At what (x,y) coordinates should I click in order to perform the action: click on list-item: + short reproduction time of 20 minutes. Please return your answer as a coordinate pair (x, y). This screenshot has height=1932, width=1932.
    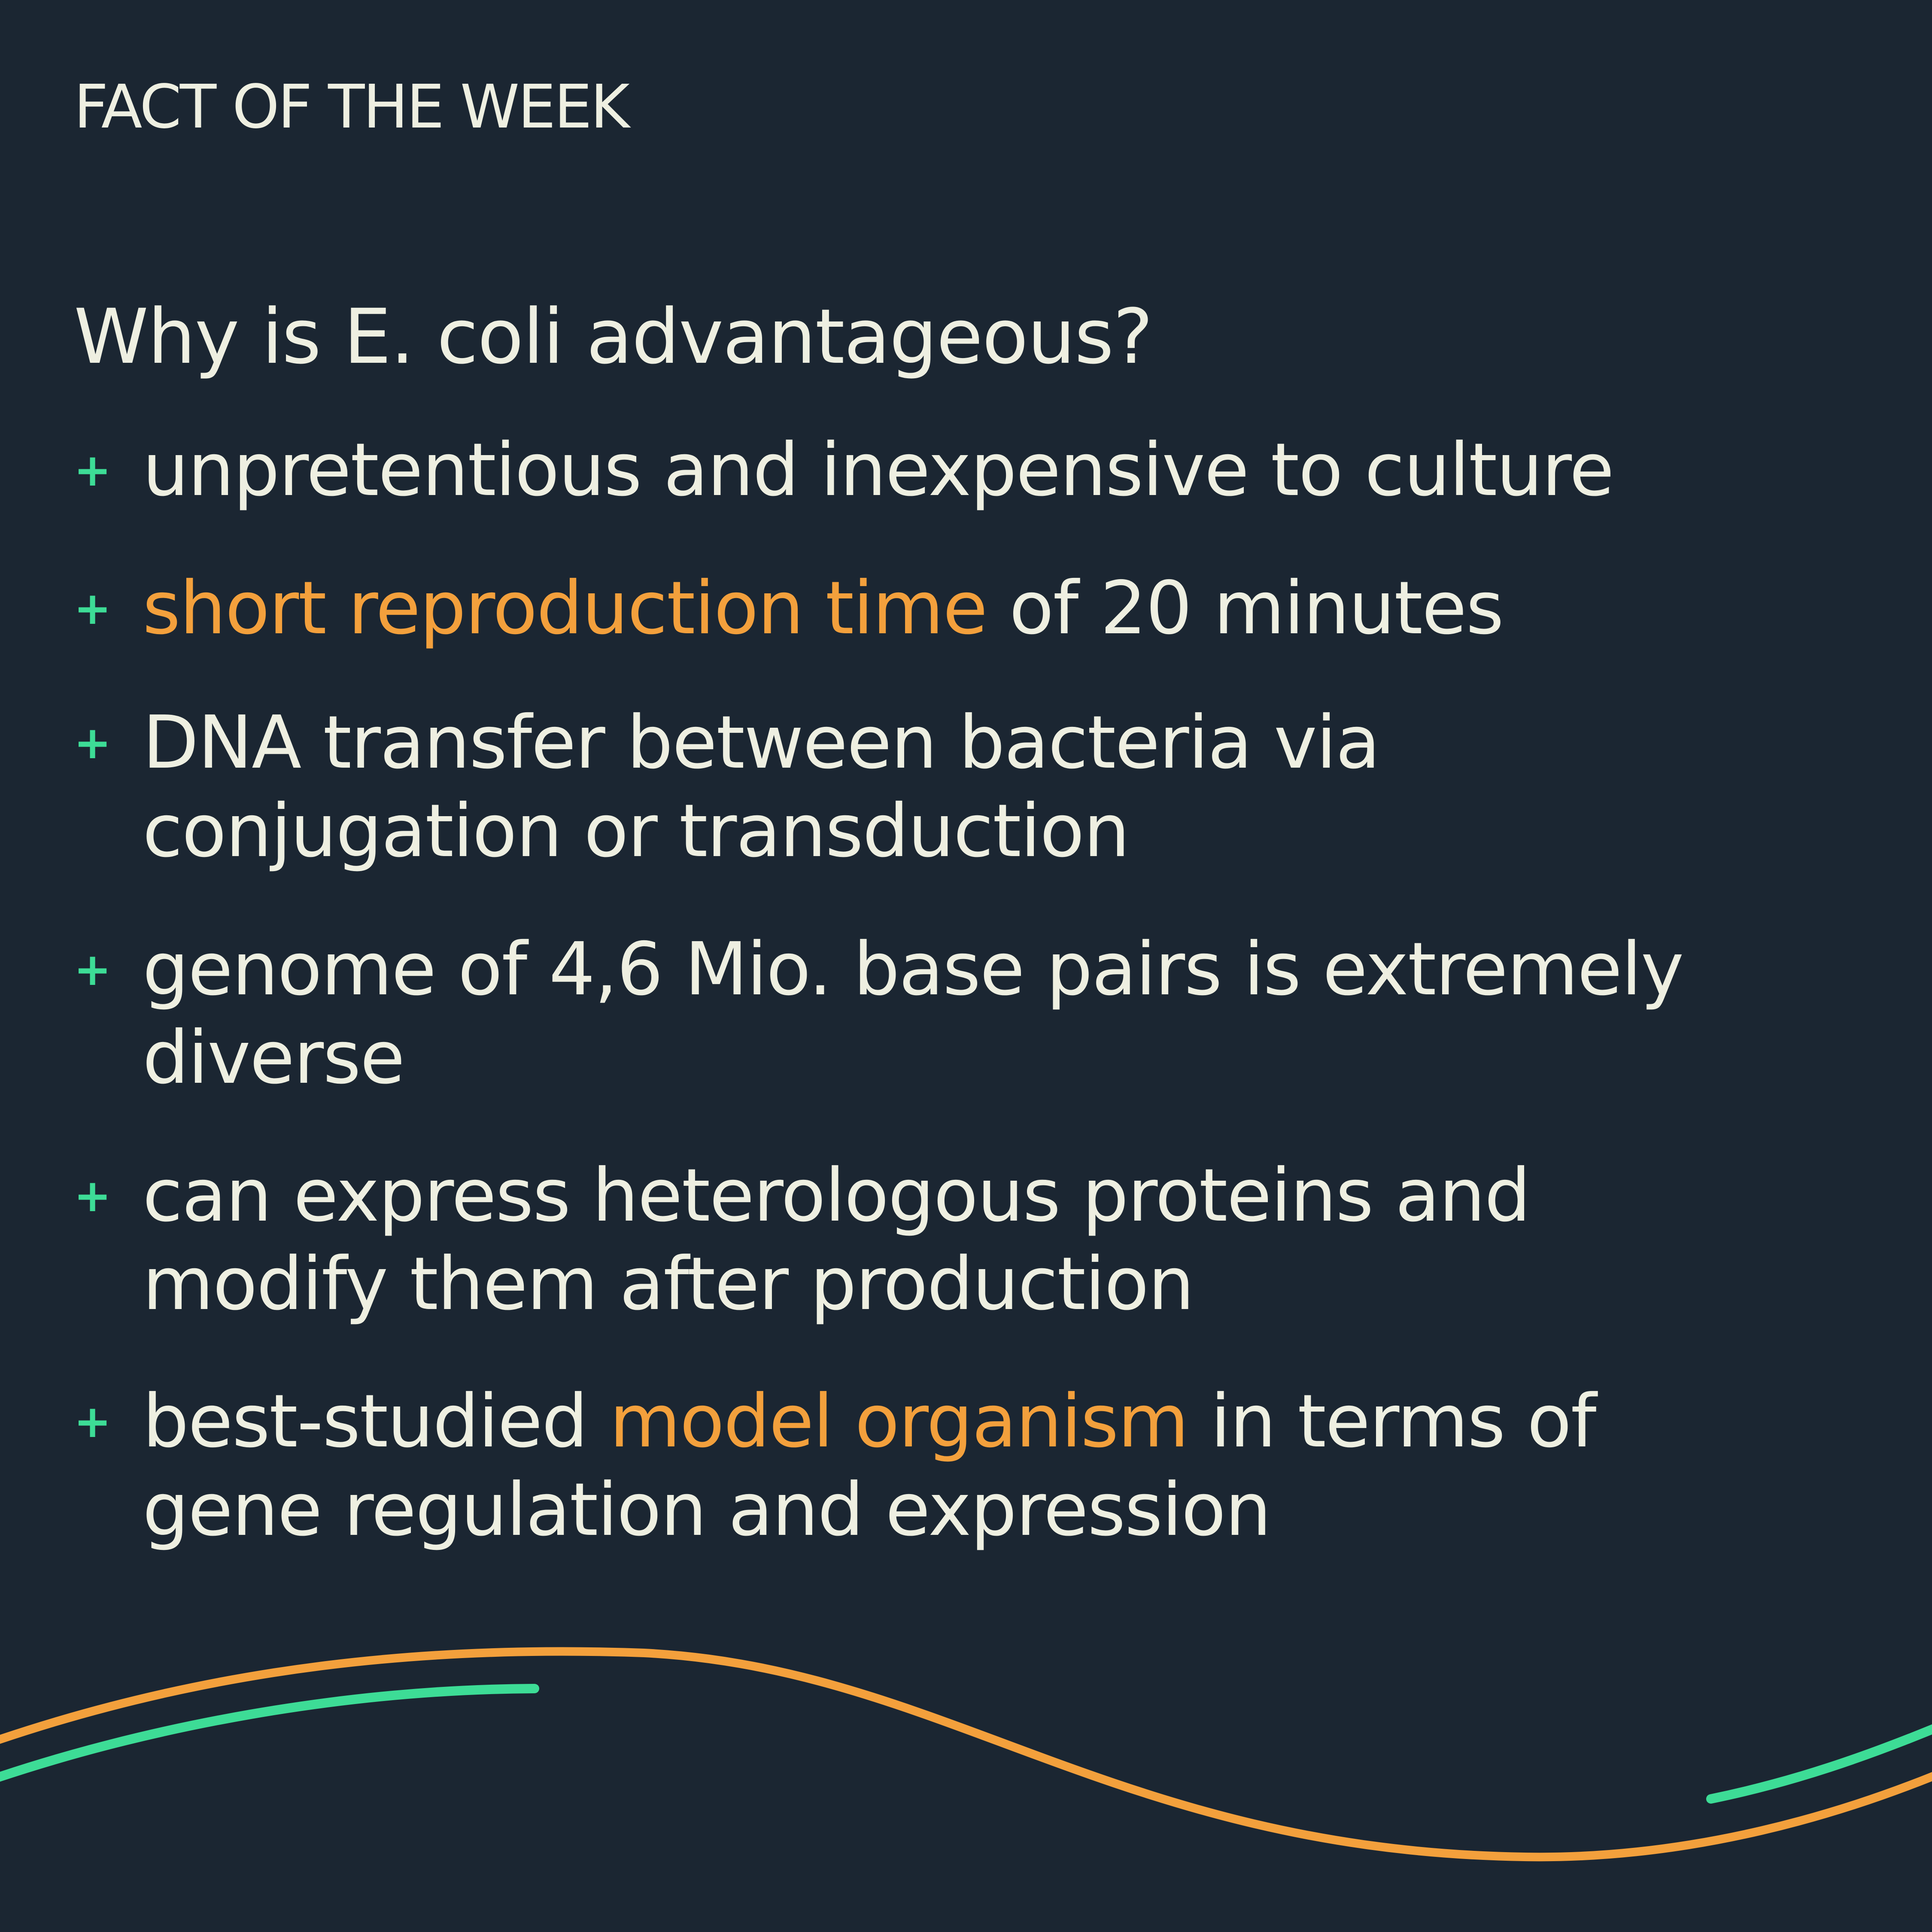
    Looking at the image, I should click on (976, 608).